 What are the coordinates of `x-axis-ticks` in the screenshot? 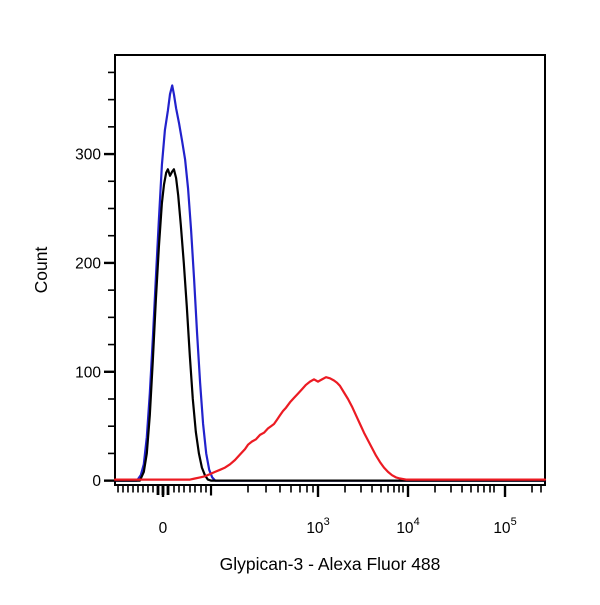 It's located at (329, 491).